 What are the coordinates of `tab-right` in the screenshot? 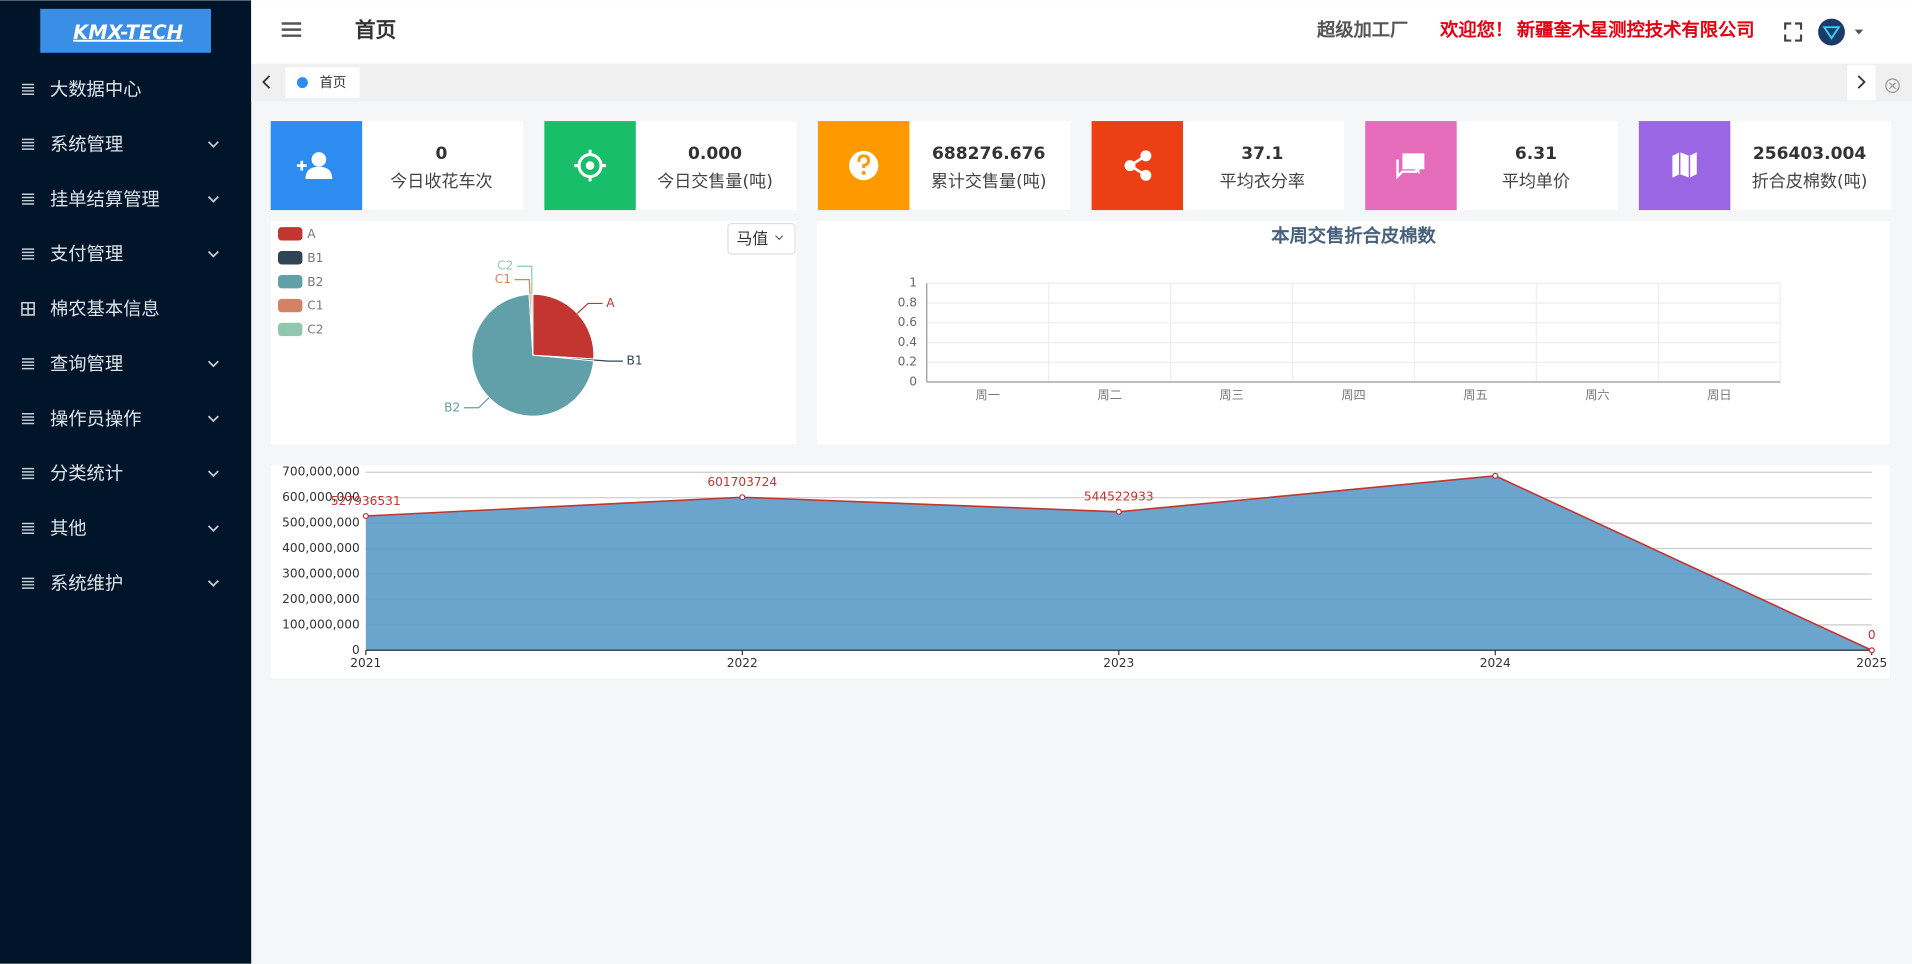 It's located at (1861, 82).